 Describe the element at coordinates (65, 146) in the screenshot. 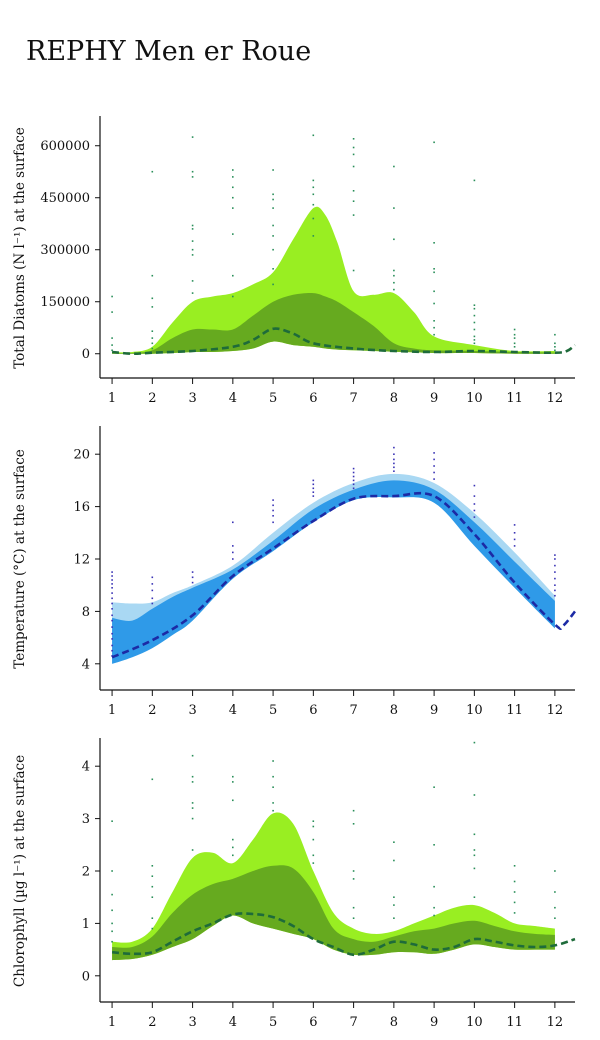

I see `y-tick-label: 600000` at that location.